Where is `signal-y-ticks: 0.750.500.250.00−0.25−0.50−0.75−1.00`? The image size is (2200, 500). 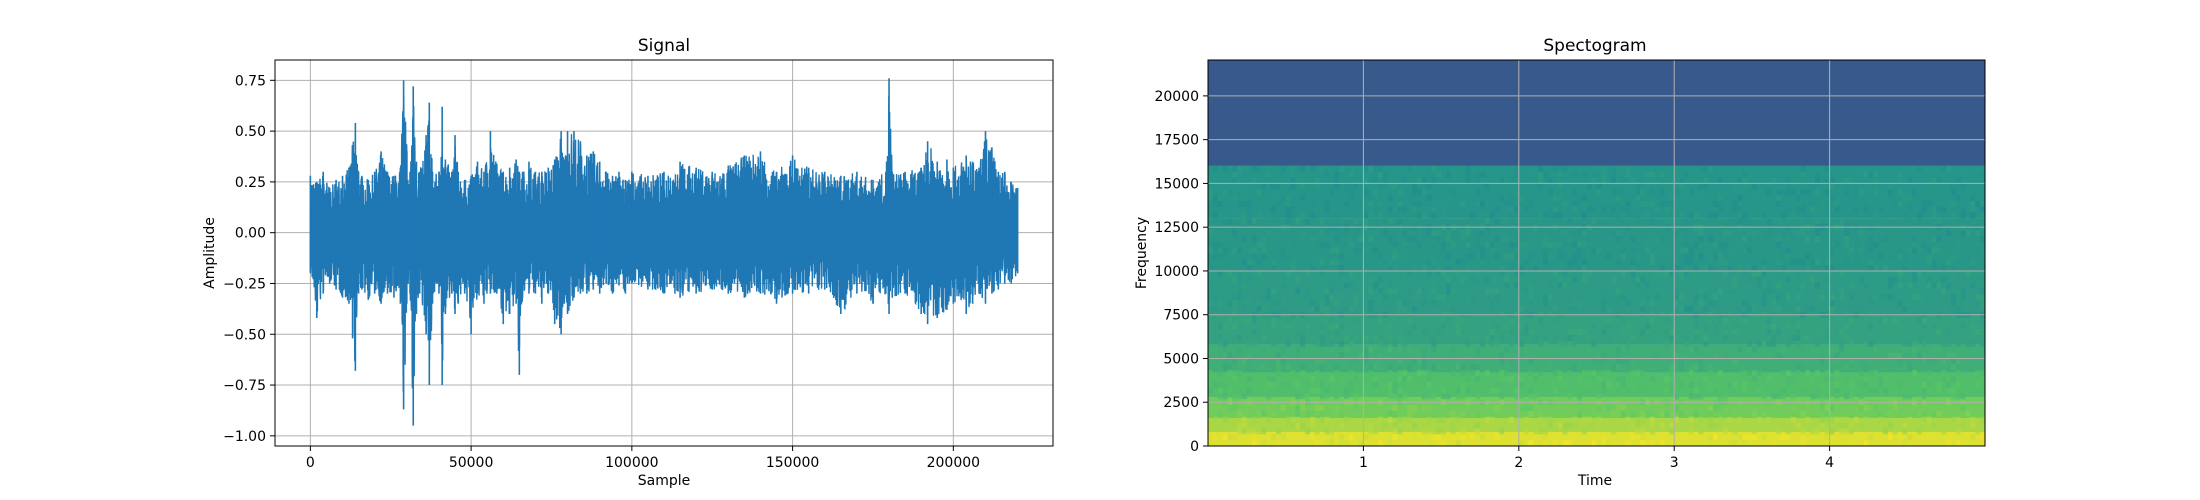
signal-y-ticks: 0.750.500.250.00−0.25−0.50−0.75−1.00 is located at coordinates (249, 259).